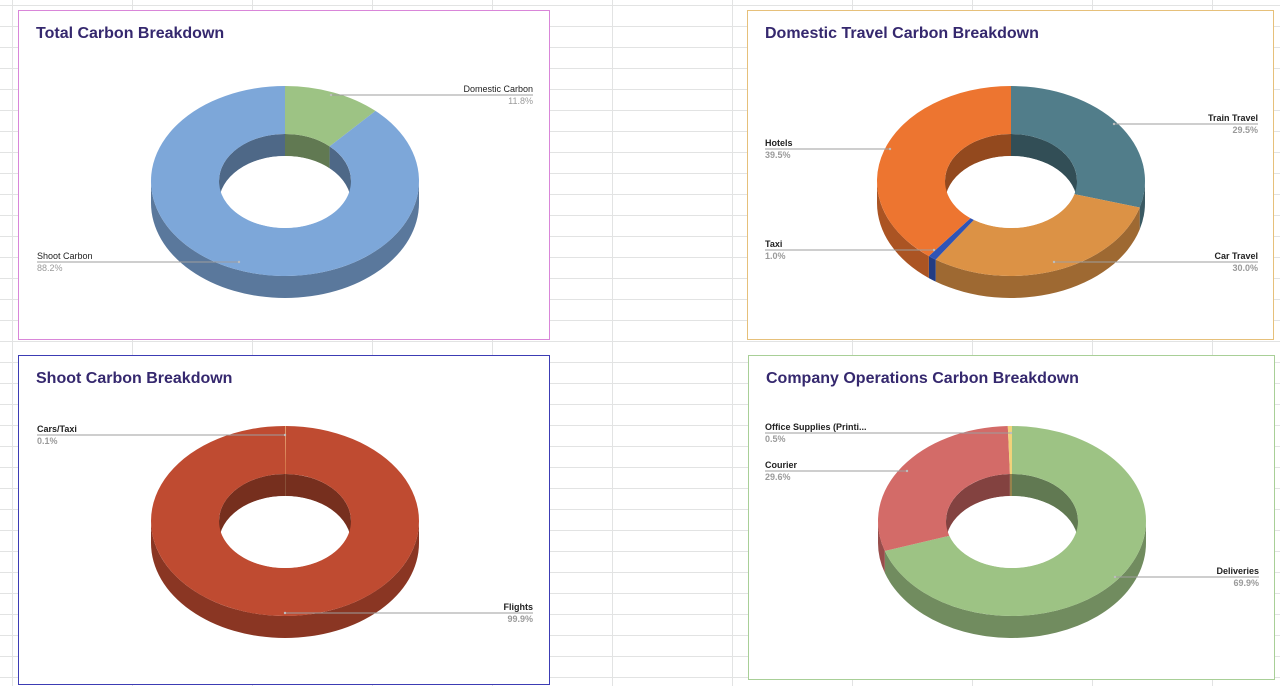  What do you see at coordinates (1236, 256) in the screenshot?
I see `slice-name: Car Travel` at bounding box center [1236, 256].